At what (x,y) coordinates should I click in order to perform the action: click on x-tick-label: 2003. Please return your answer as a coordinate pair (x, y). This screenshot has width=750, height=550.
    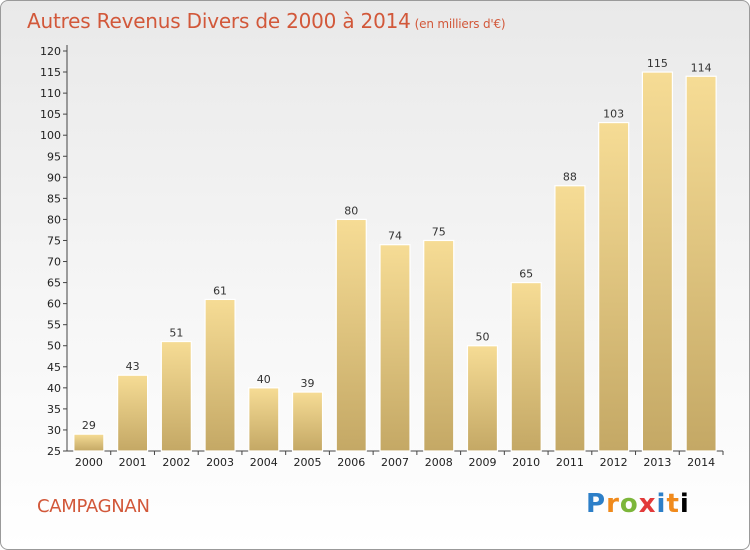
    Looking at the image, I should click on (220, 462).